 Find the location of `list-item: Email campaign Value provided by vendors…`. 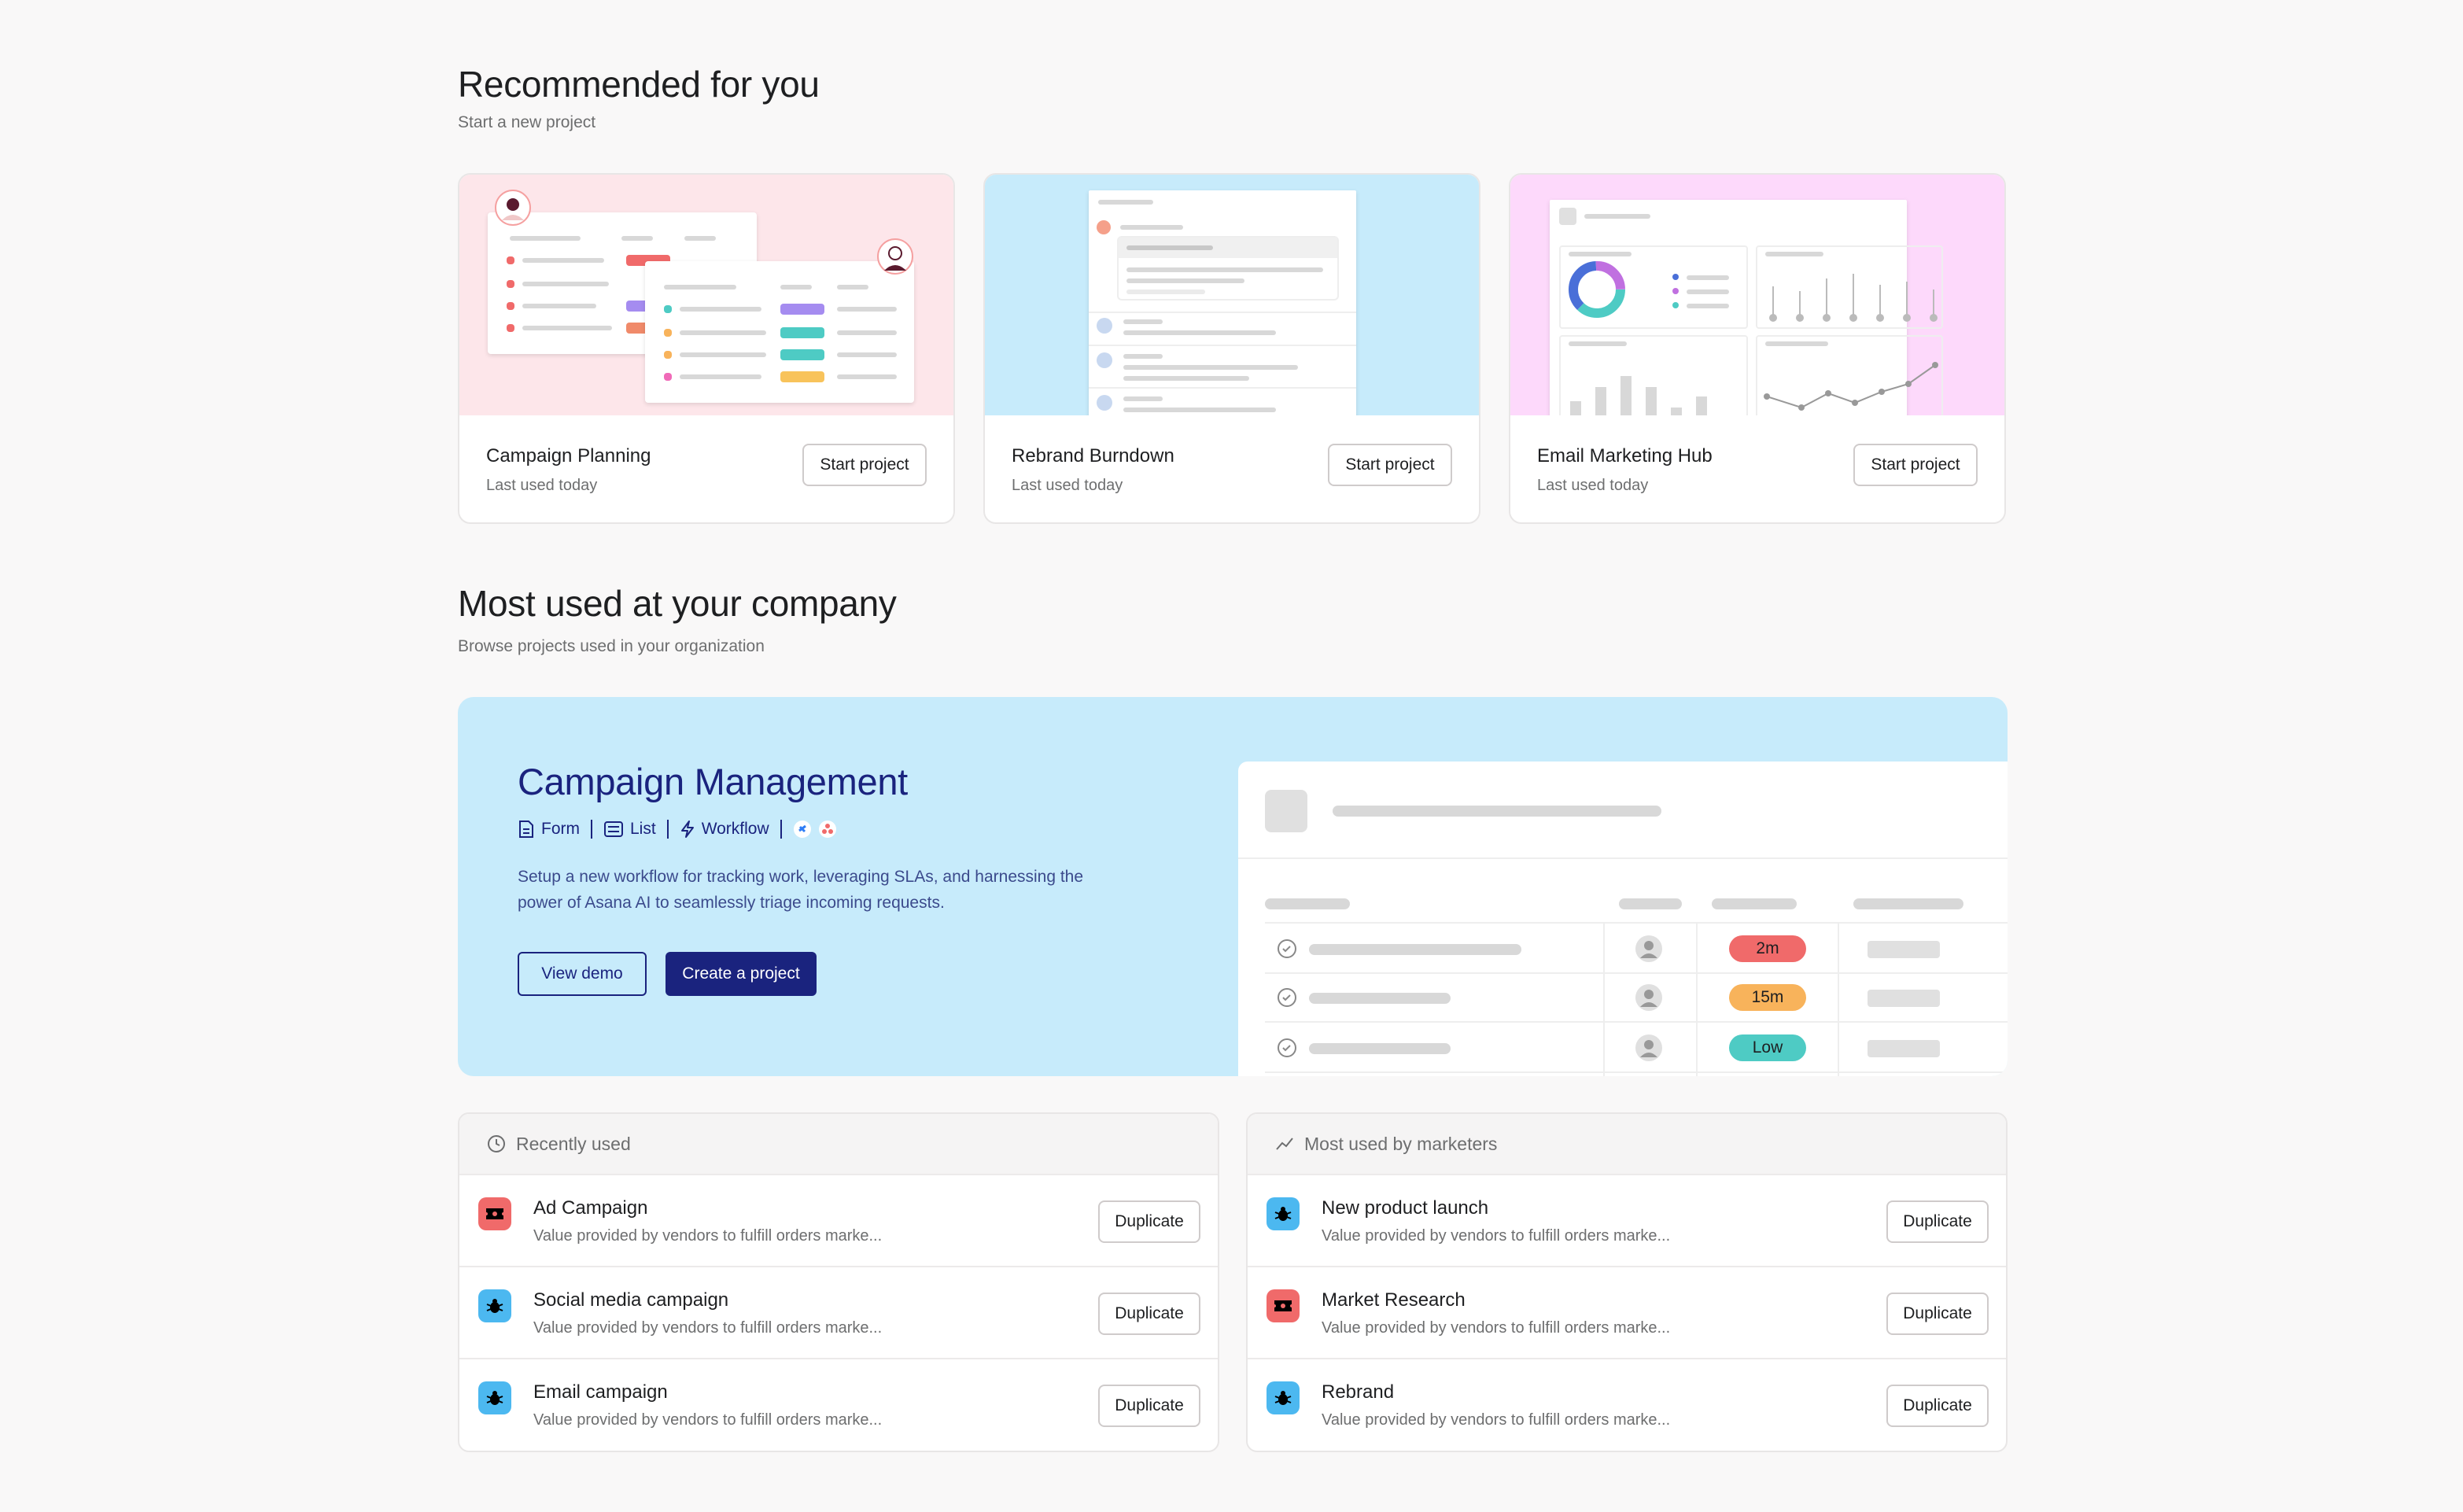

list-item: Email campaign Value provided by vendors… is located at coordinates (838, 1405).